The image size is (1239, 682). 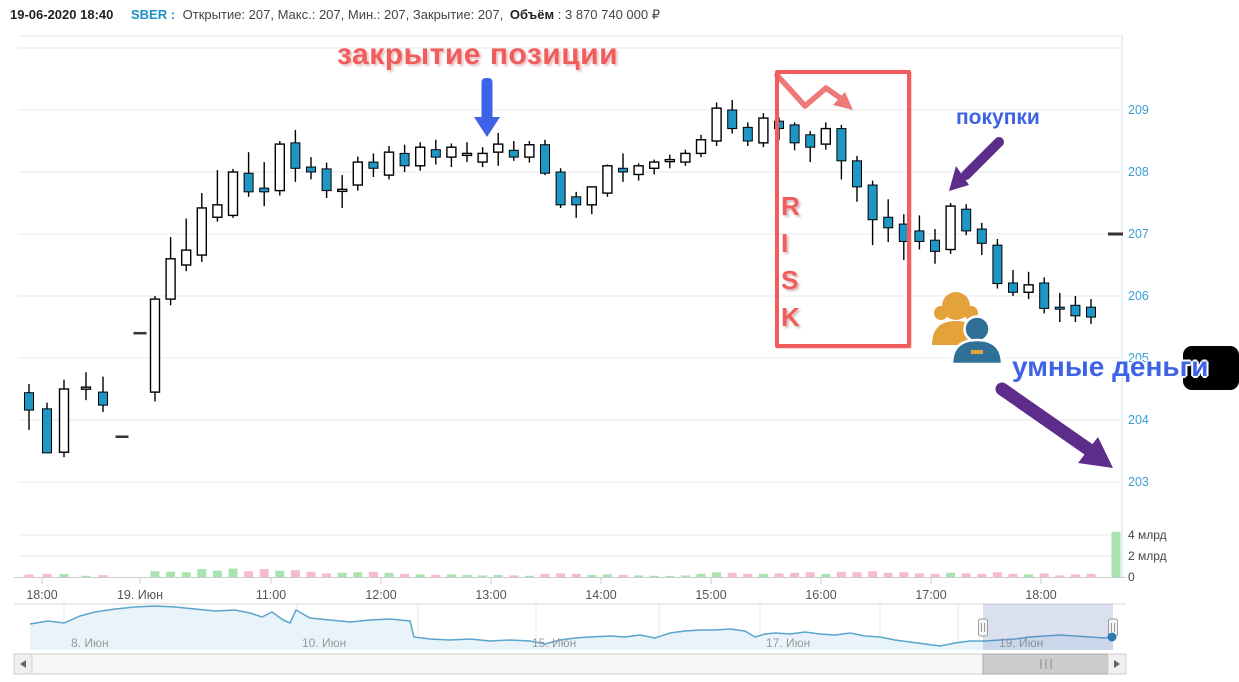 I want to click on price-axis-label: 203, so click(x=1138, y=482).